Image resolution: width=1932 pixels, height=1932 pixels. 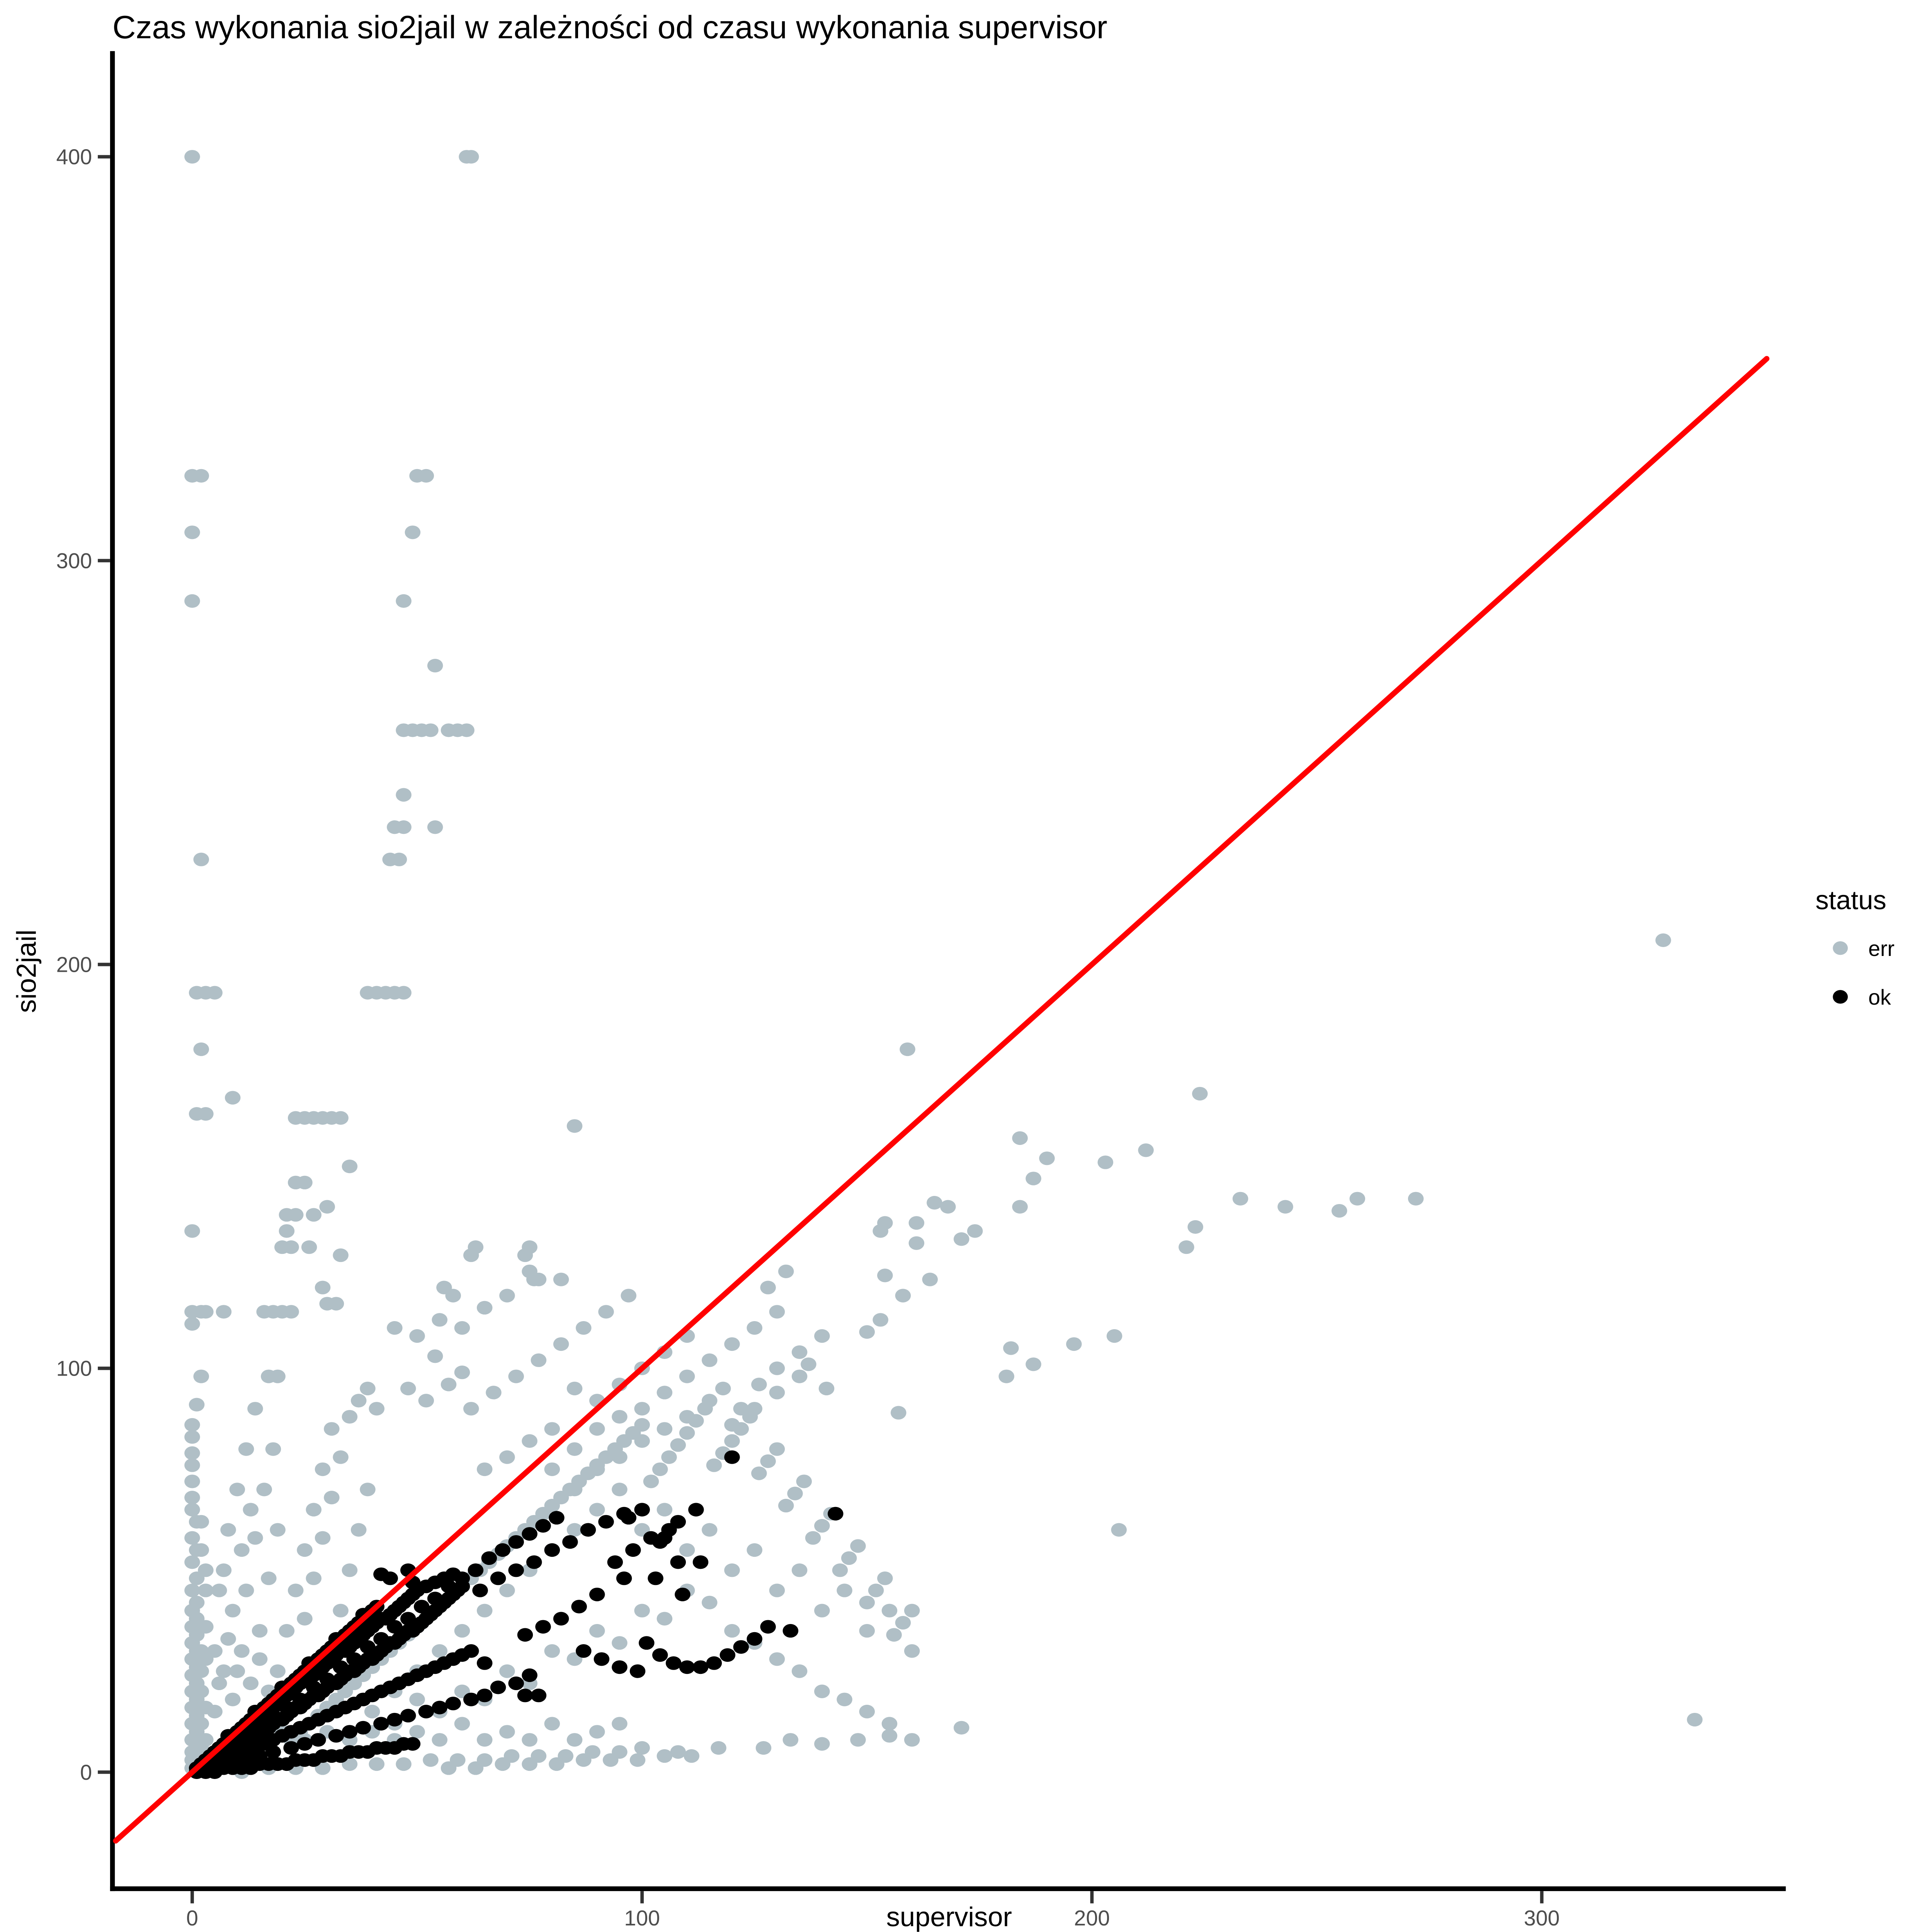 I want to click on legend-title: status, so click(x=1851, y=900).